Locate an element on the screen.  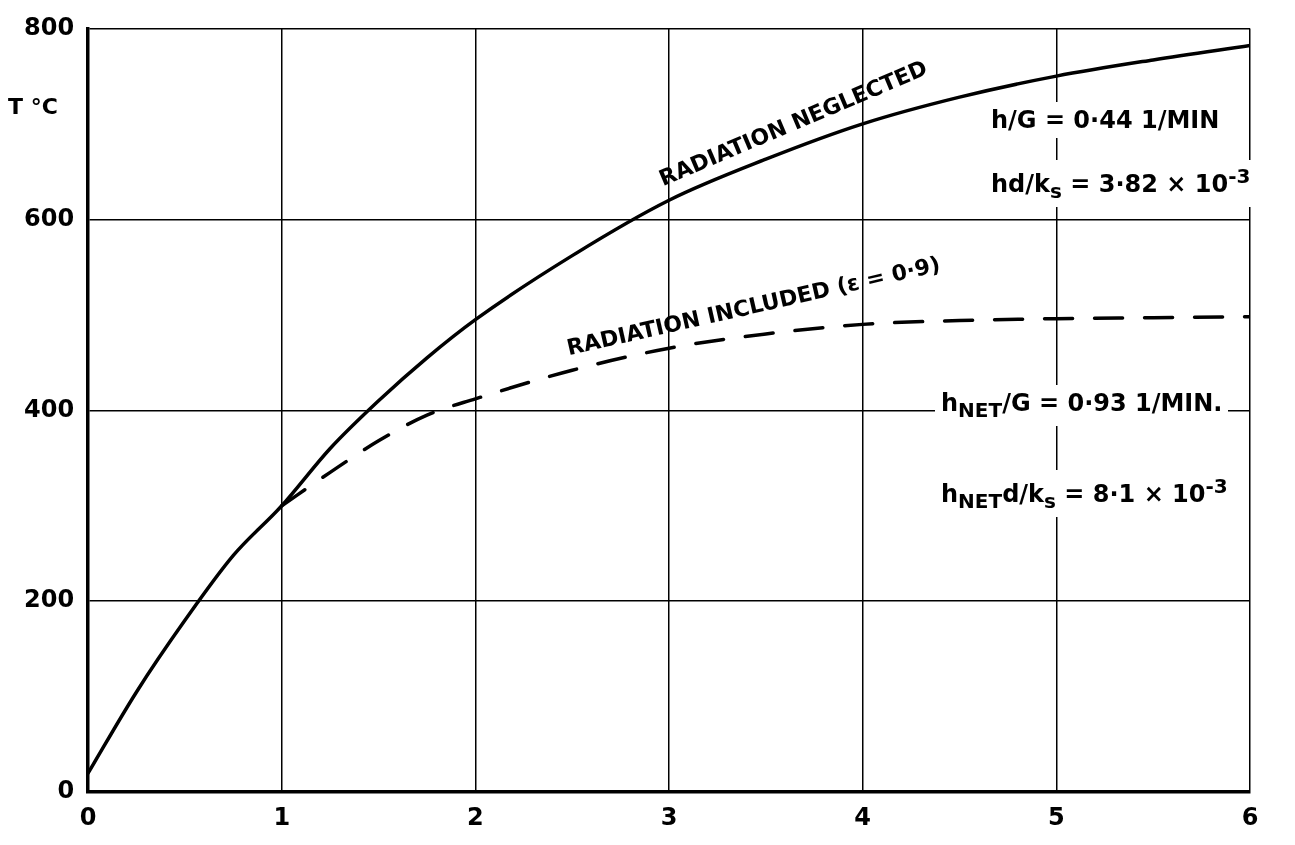
x-tick-label: 2 is located at coordinates (475, 816).